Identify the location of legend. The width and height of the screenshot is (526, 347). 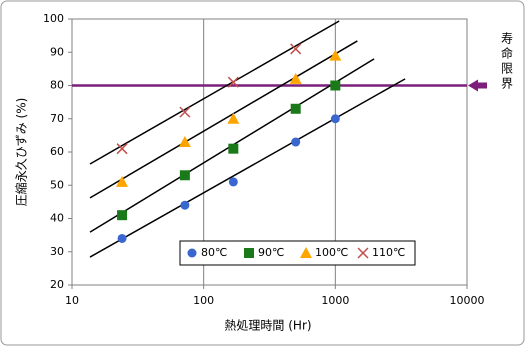
(297, 253).